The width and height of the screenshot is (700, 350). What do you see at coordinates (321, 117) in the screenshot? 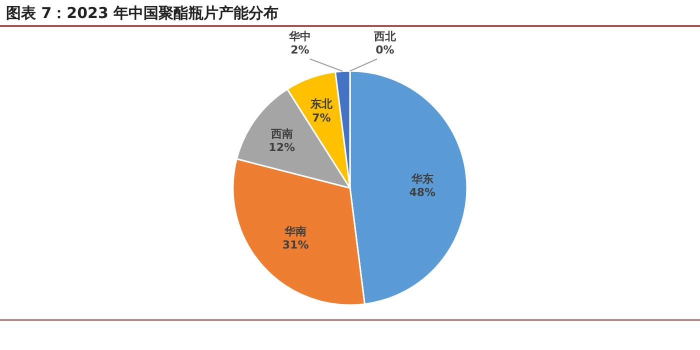
I see `data-label: 7%` at bounding box center [321, 117].